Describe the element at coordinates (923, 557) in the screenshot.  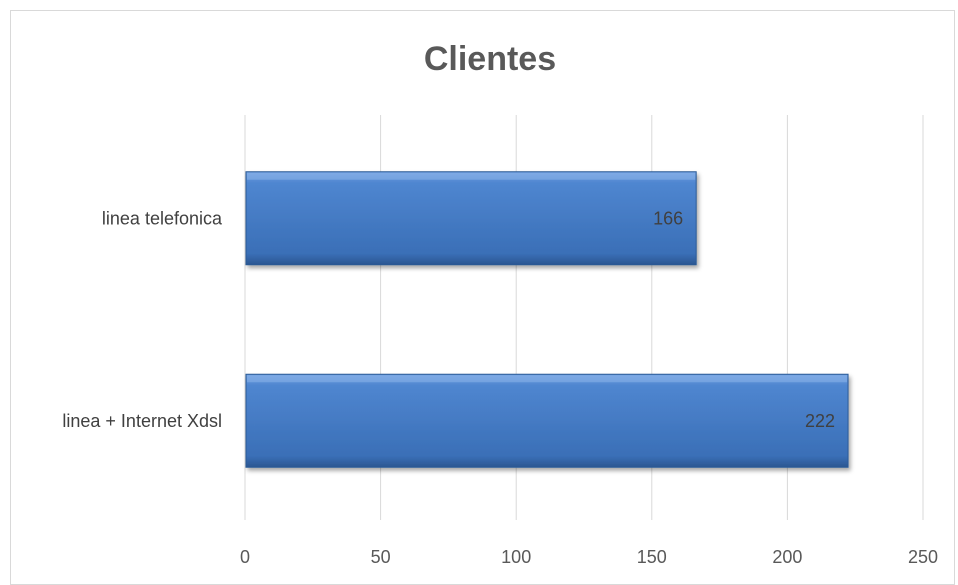
I see `x-tick-label-5: 250` at that location.